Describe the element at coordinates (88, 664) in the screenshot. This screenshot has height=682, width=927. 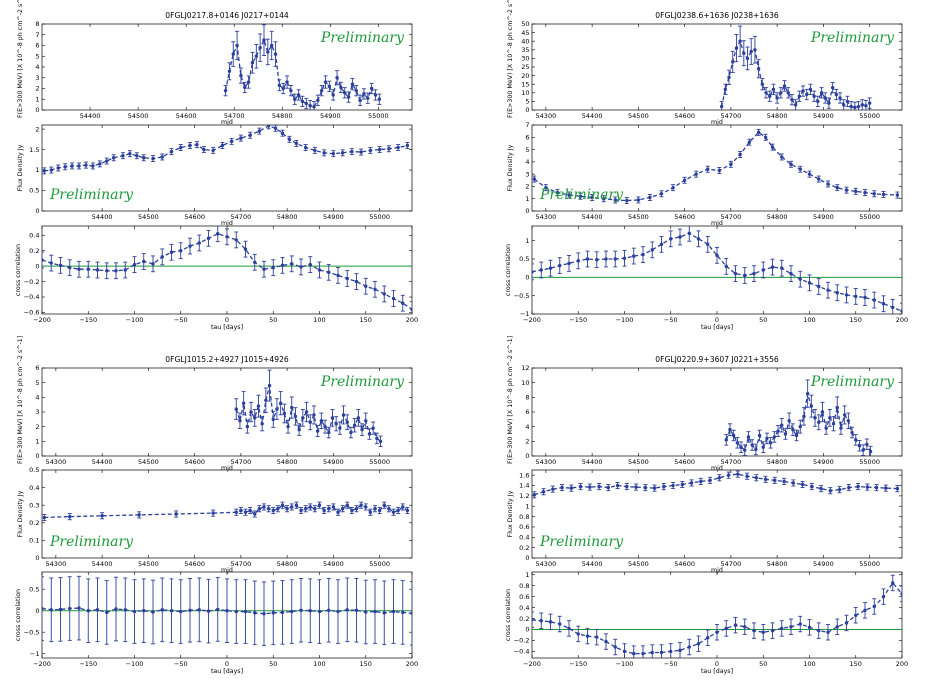
I see `x-tick-label: −150` at that location.